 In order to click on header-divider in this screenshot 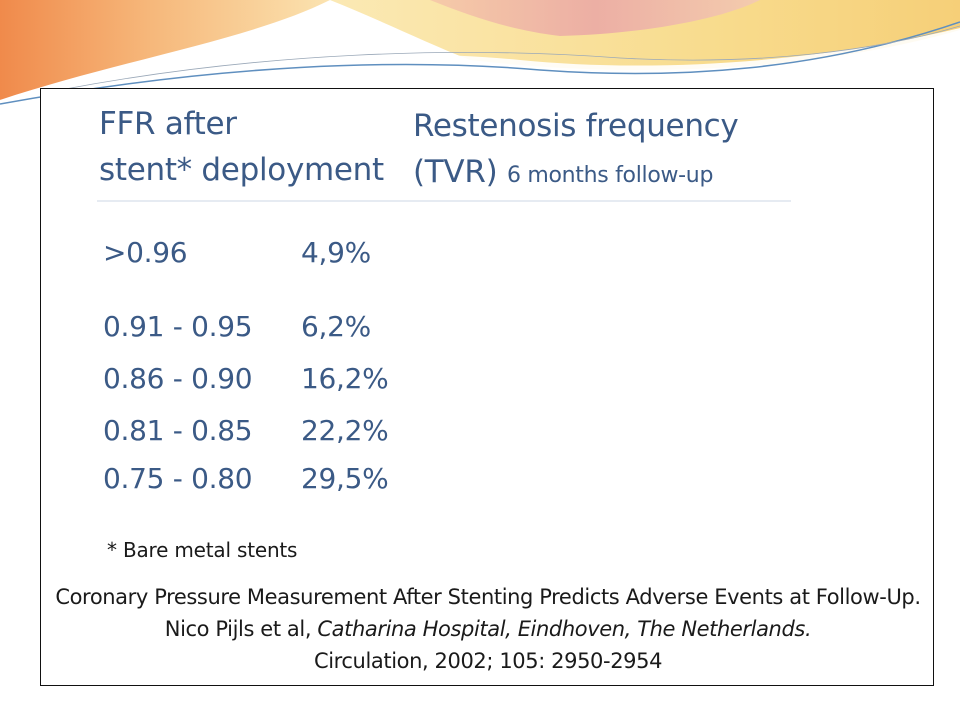, I will do `click(444, 201)`.